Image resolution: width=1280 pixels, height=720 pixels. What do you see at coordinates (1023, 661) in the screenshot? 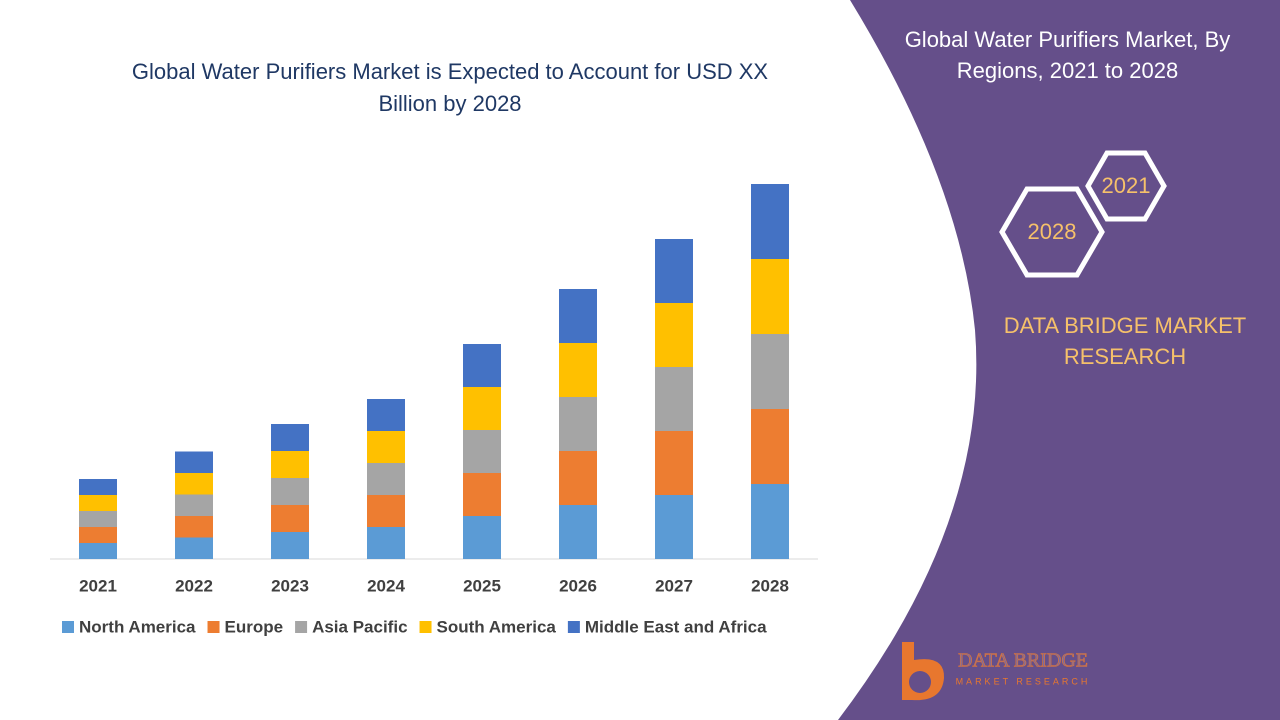
I see `logo-text: DATA BRIDGE` at bounding box center [1023, 661].